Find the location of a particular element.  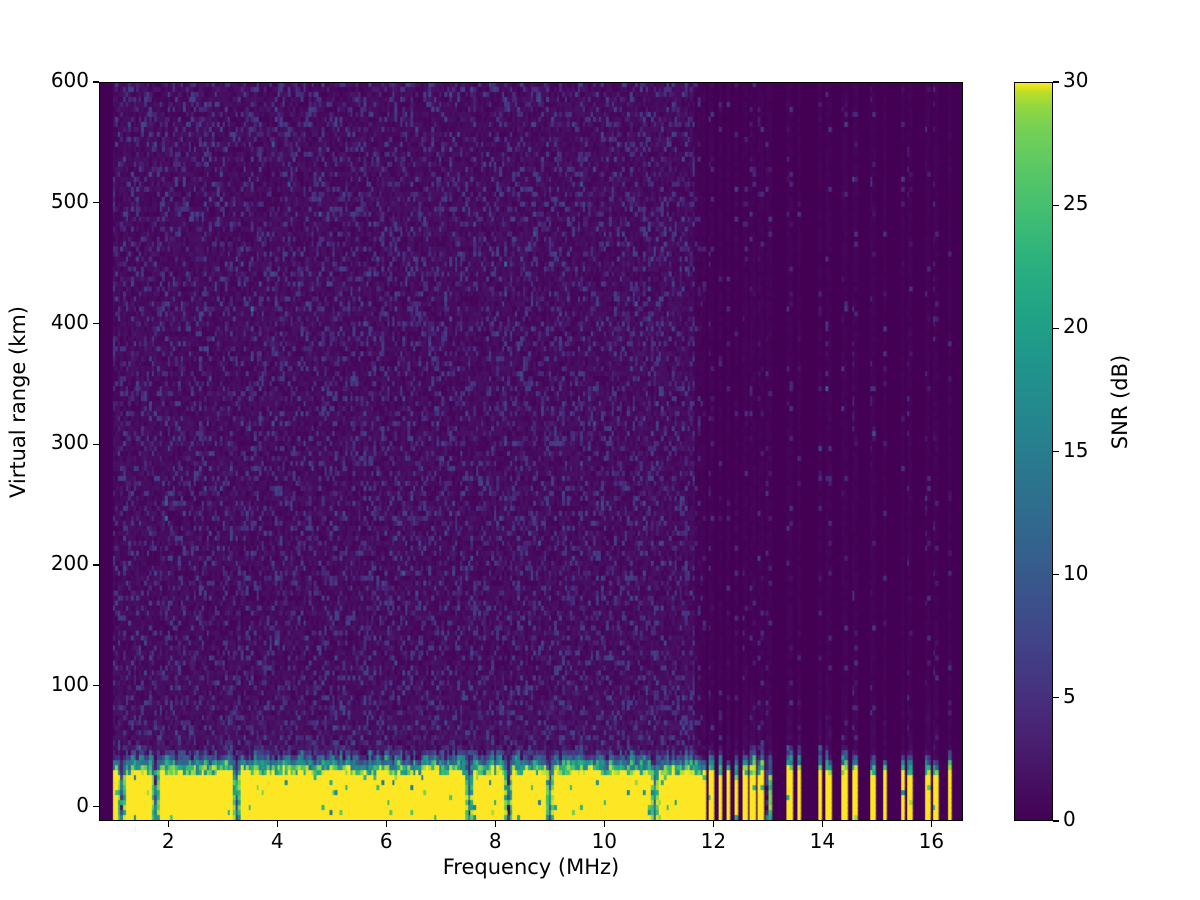

colorbar-tick-label: 0 is located at coordinates (1069, 819).